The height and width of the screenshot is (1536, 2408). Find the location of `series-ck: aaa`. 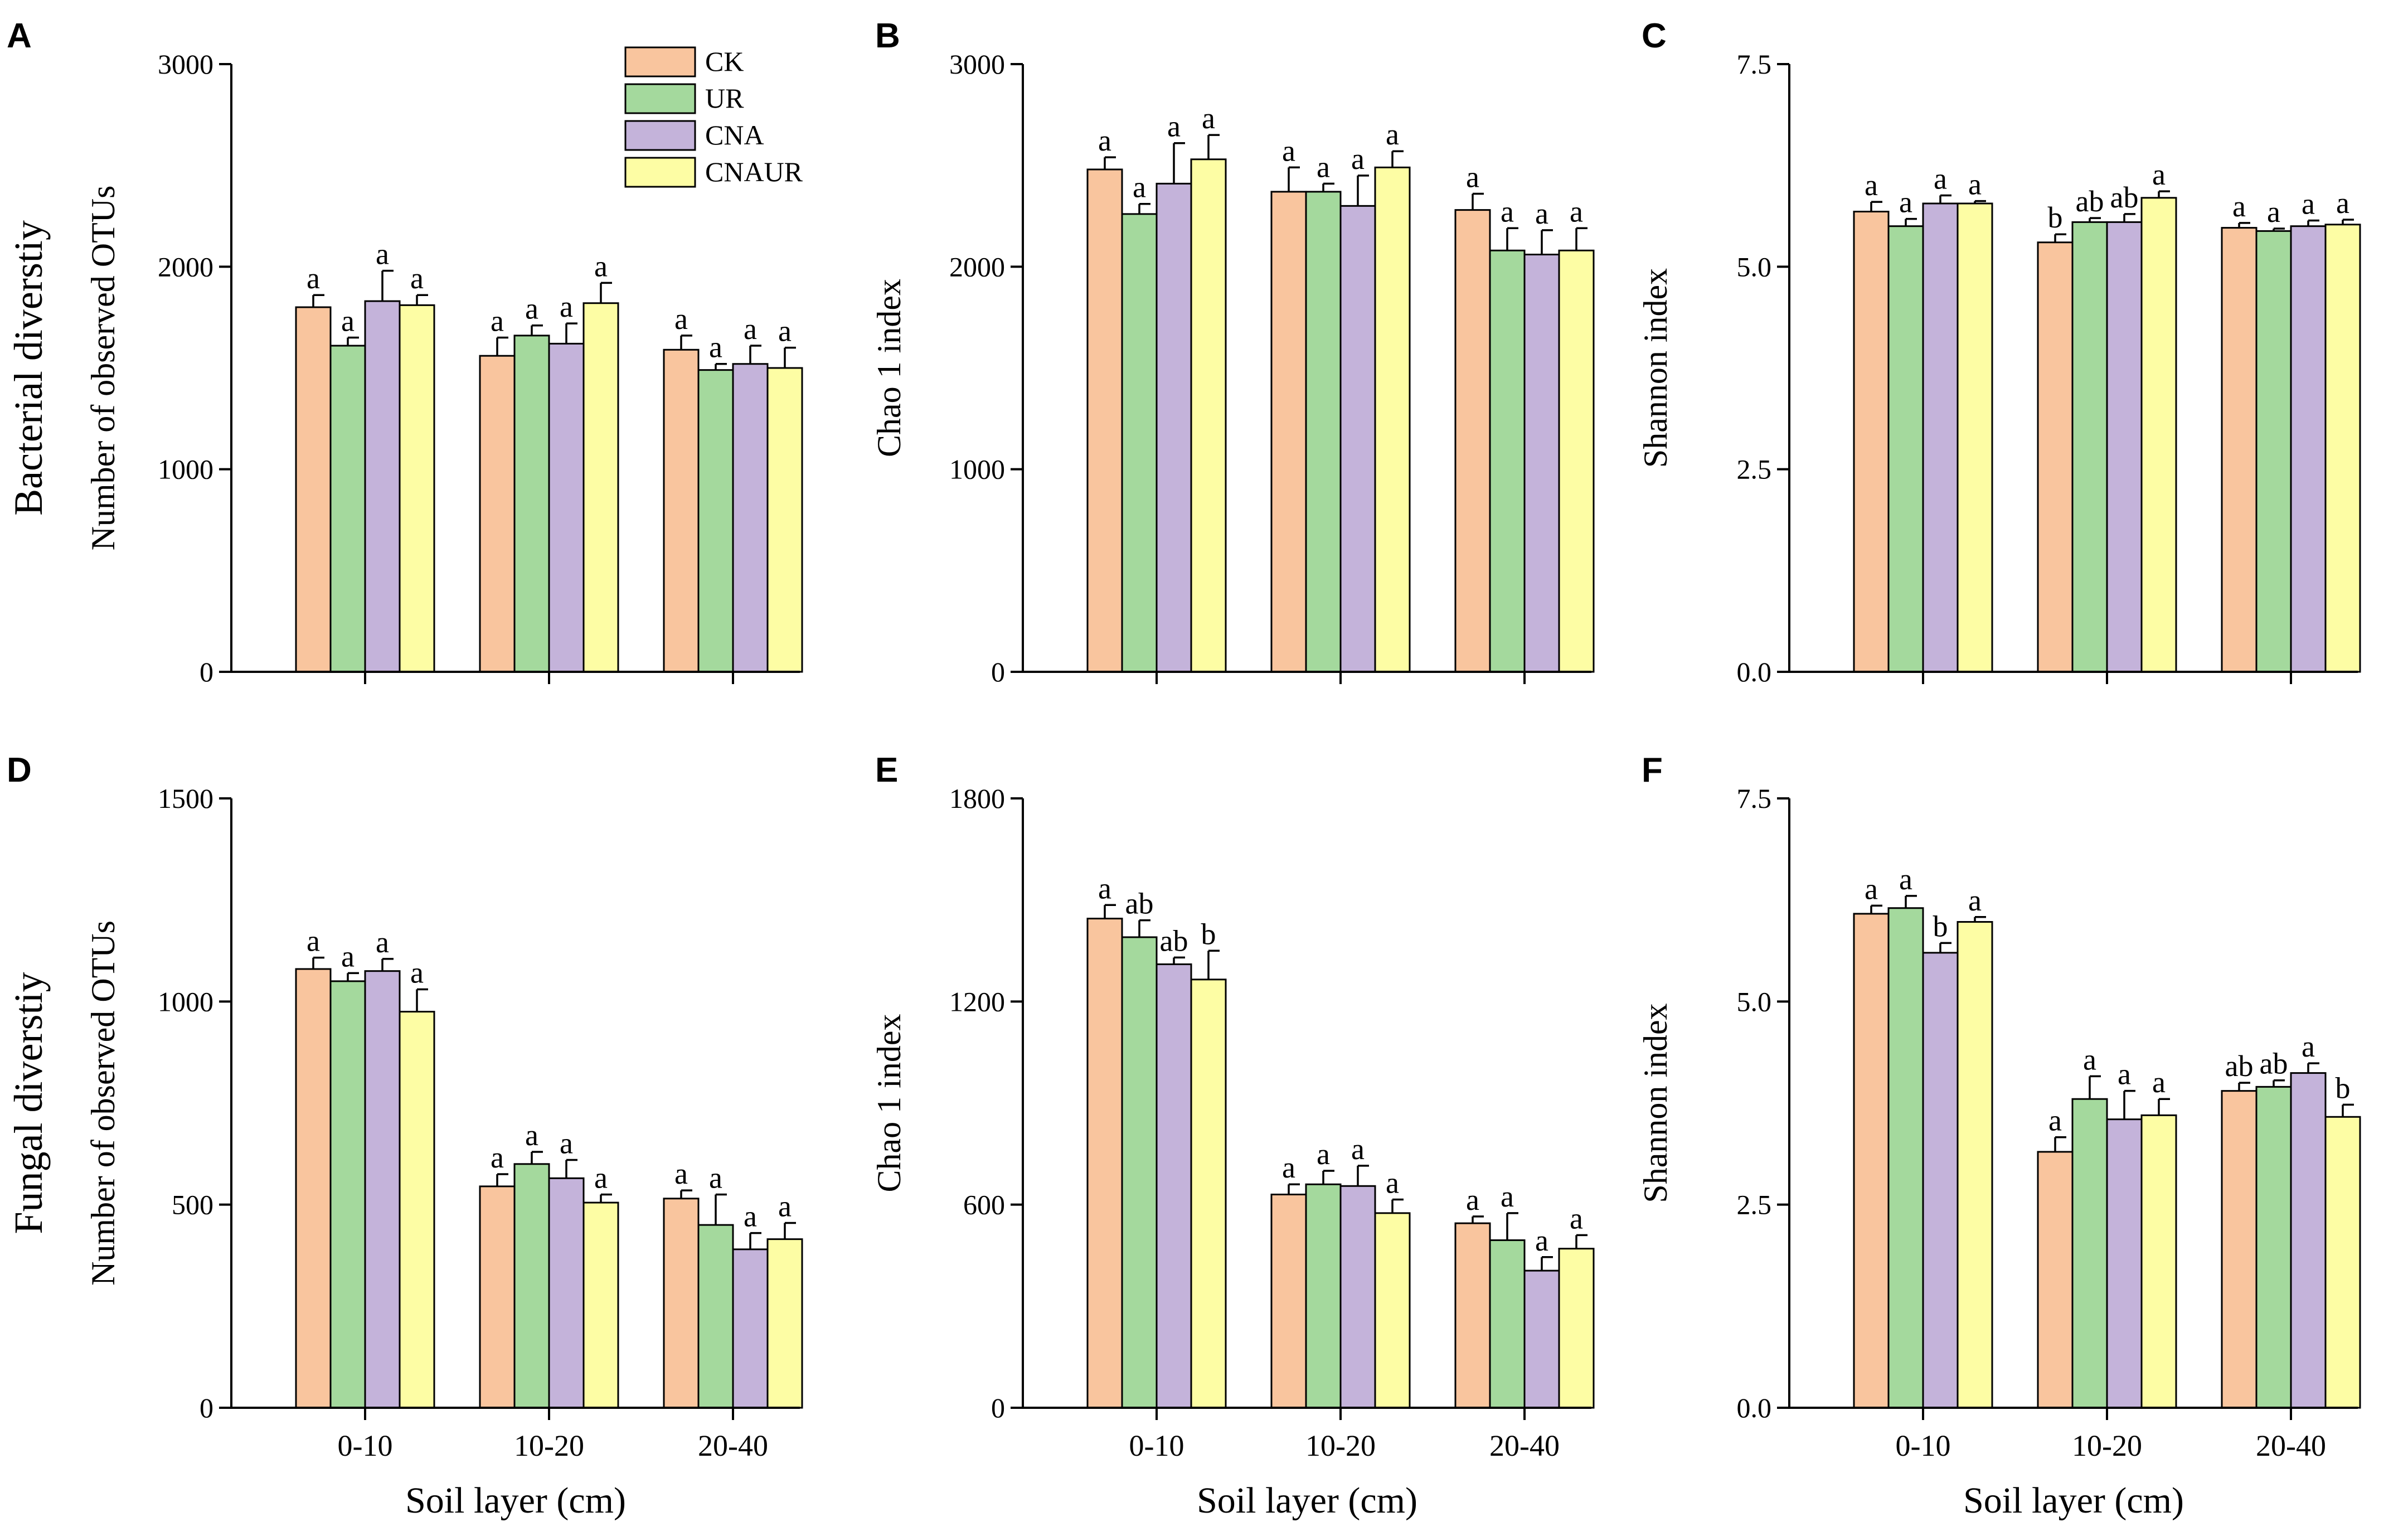

series-ck: aaa is located at coordinates (1289, 1140).